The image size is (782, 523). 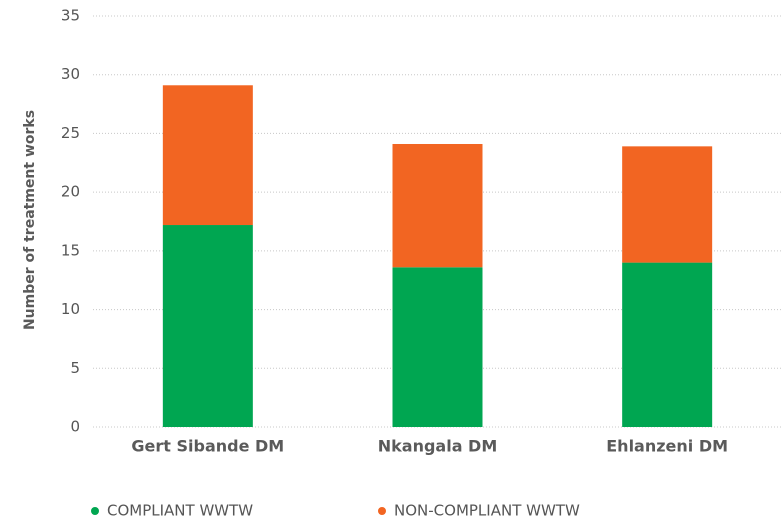 I want to click on y-tick-label: 5, so click(x=75, y=368).